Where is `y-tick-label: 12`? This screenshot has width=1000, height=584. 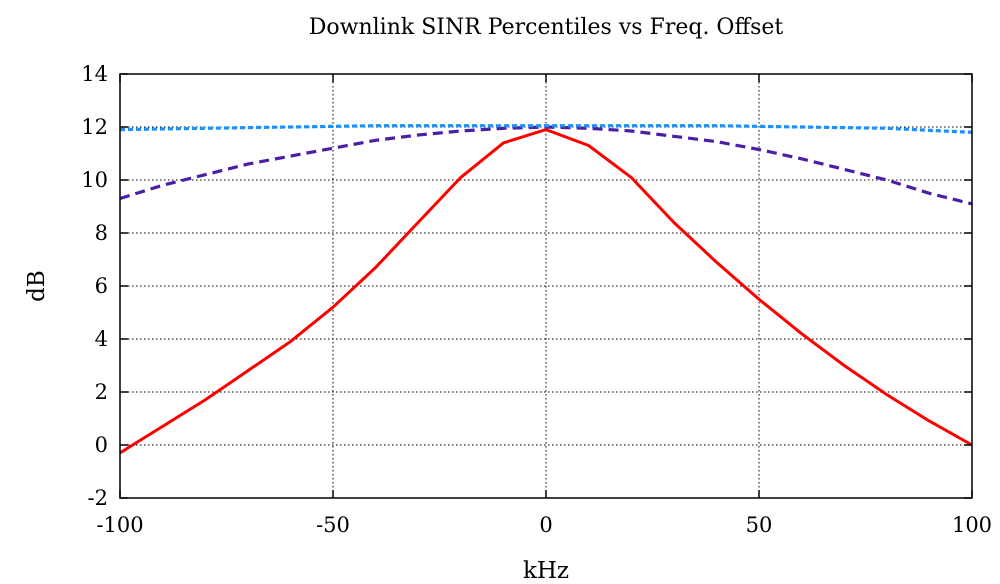
y-tick-label: 12 is located at coordinates (94, 127).